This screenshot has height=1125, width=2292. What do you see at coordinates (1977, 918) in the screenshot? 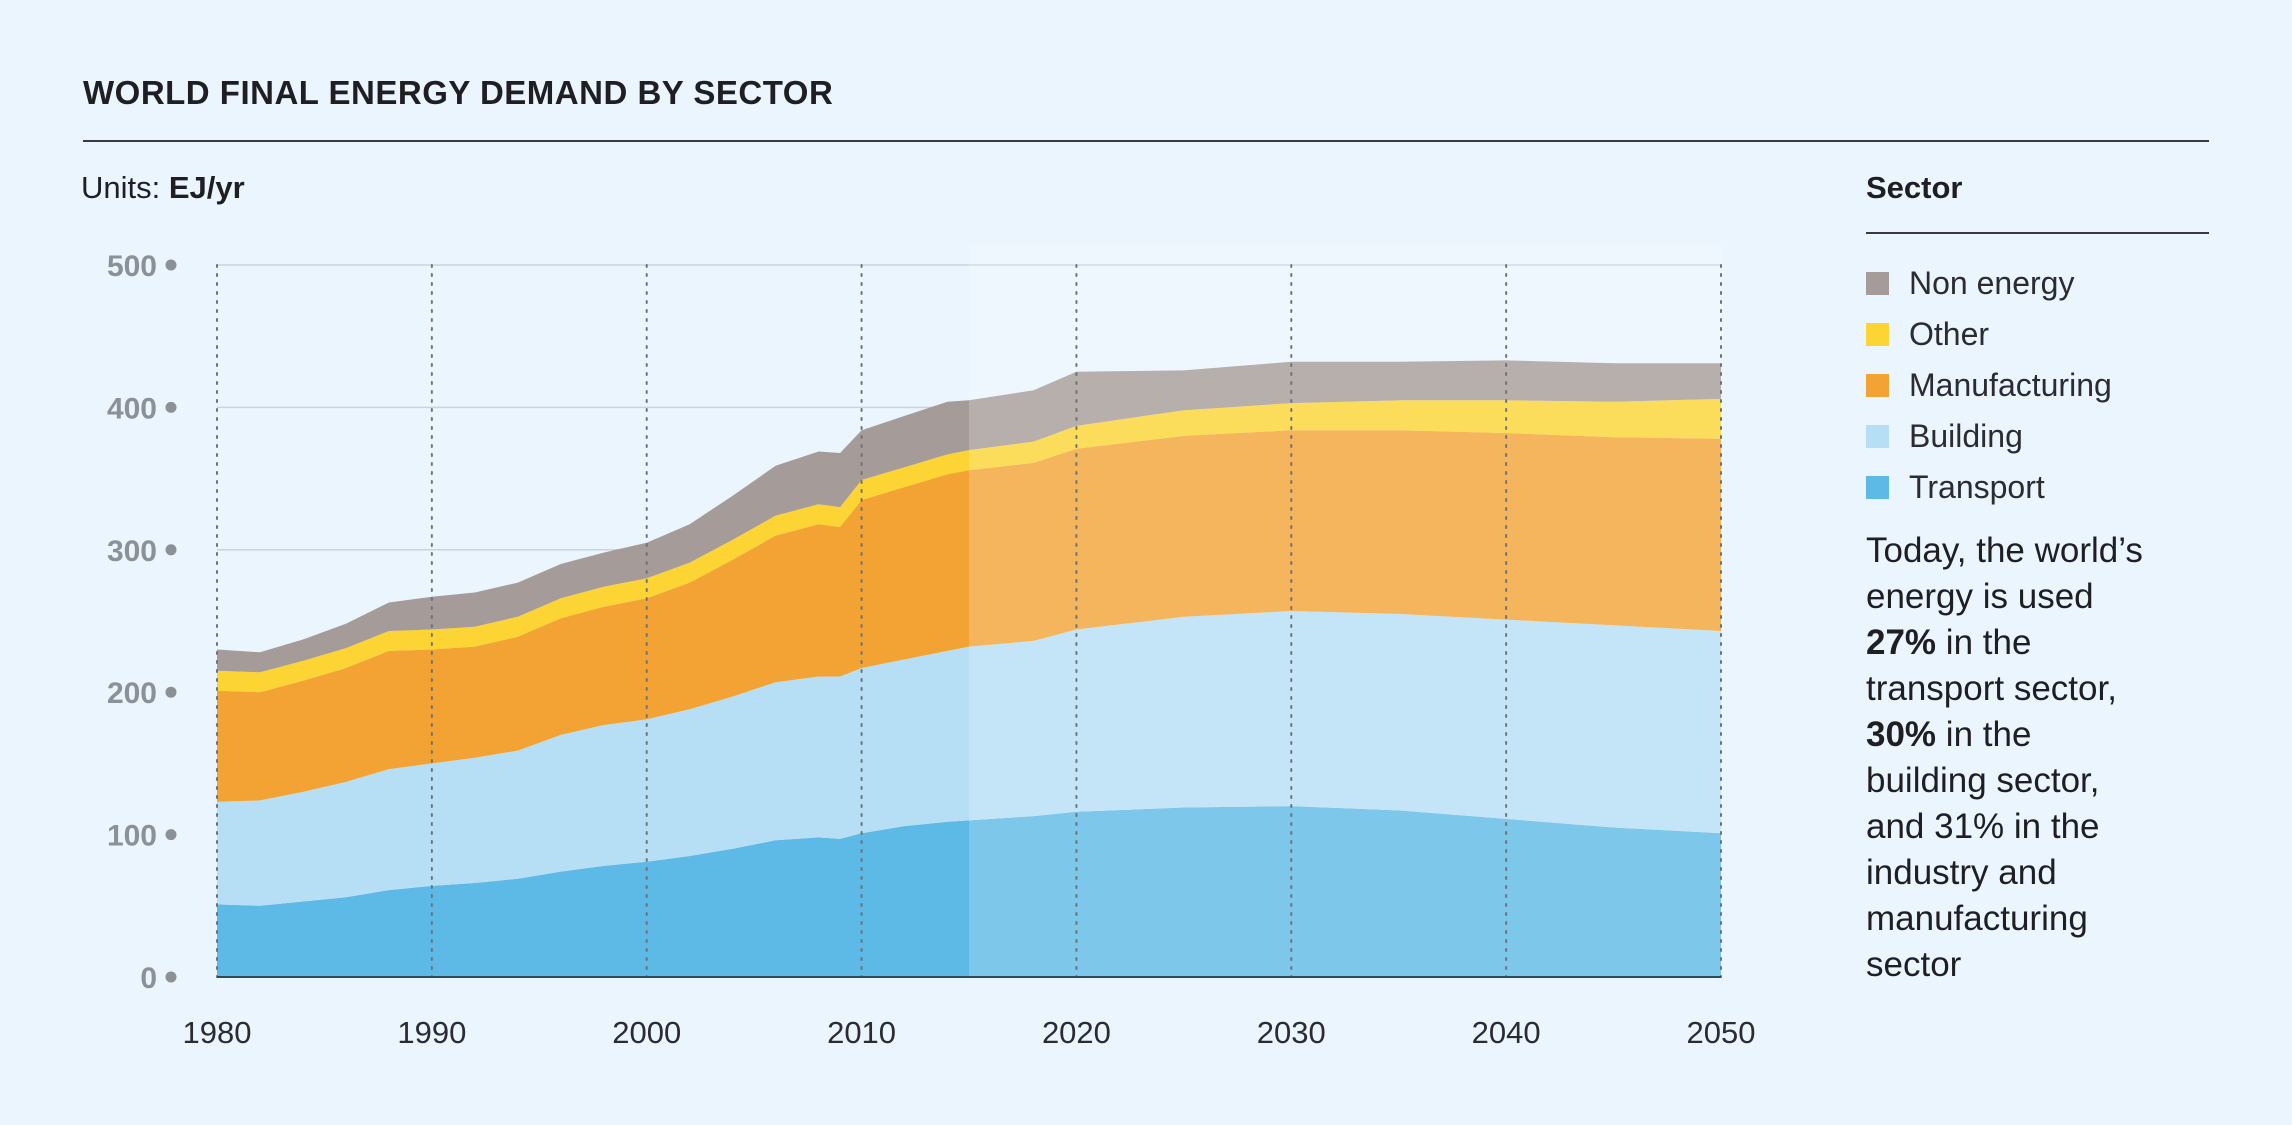
I see `note-line: manufacturing` at bounding box center [1977, 918].